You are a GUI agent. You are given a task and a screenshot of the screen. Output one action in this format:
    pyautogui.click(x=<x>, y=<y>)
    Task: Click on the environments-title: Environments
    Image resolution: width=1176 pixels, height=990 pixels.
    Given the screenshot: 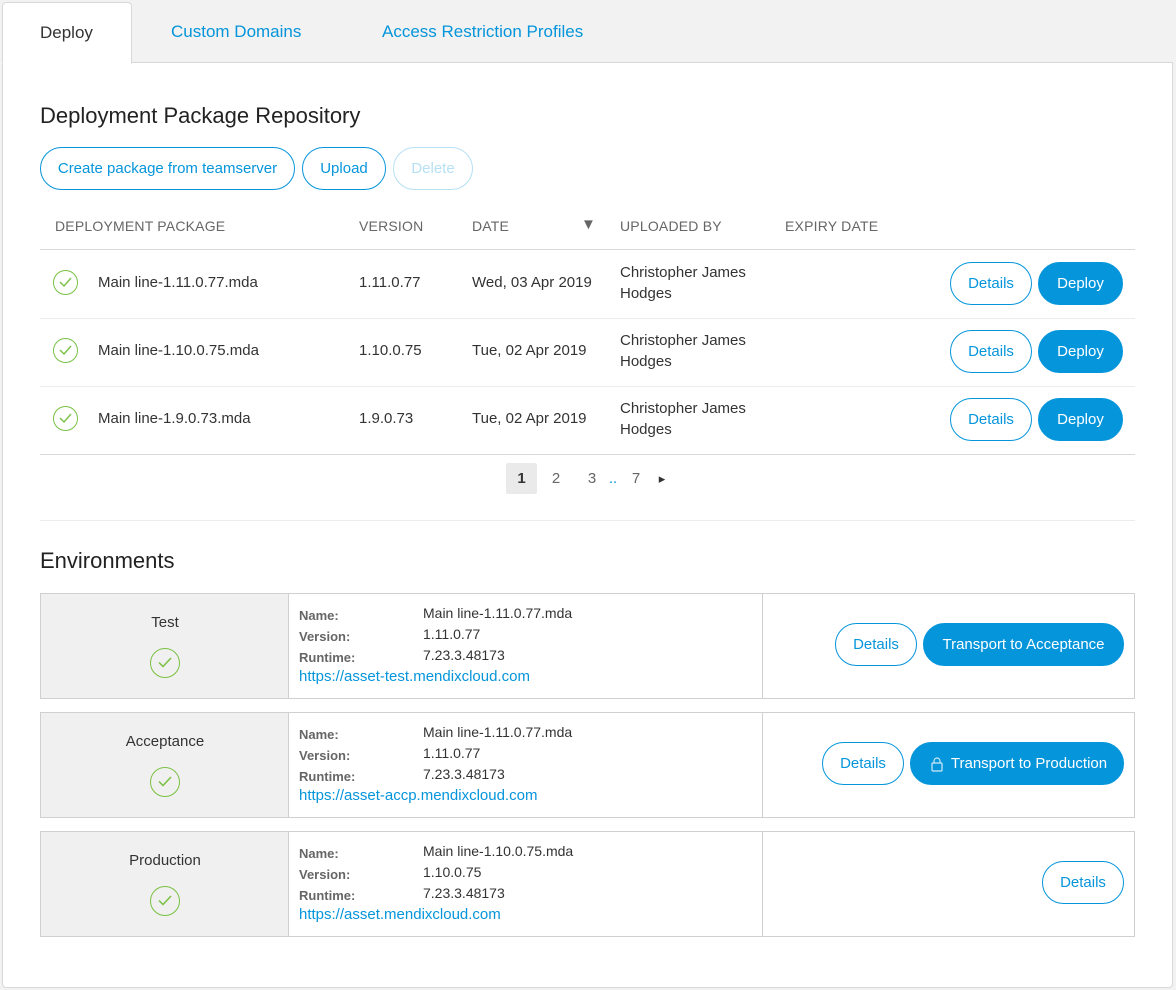 What is the action you would take?
    pyautogui.click(x=107, y=560)
    